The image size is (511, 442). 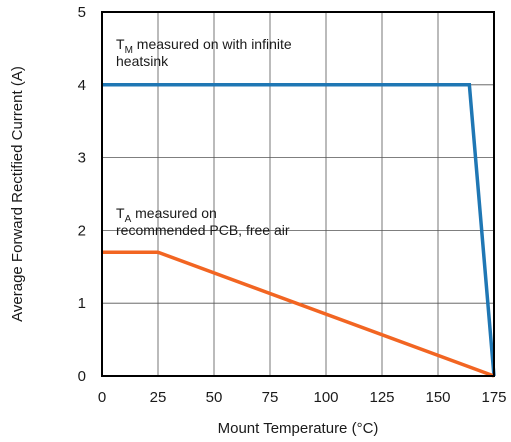 I want to click on x-tick-label: 25, so click(x=158, y=397).